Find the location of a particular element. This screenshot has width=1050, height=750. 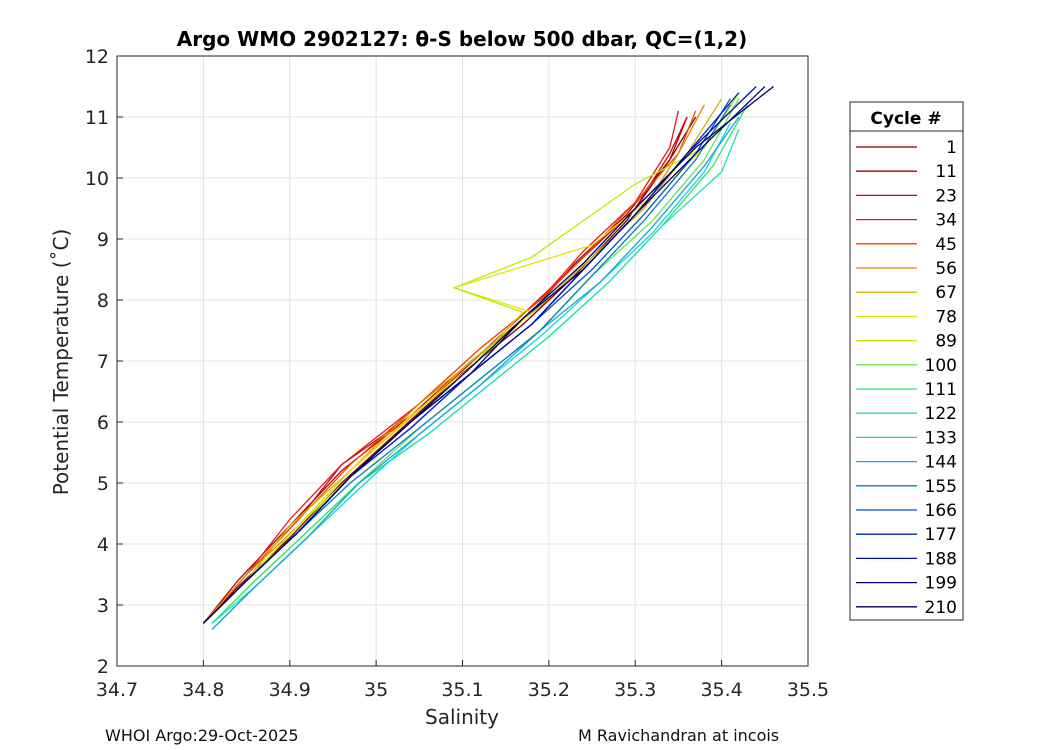

footer-left: WHOI Argo:29-Oct-2025 is located at coordinates (202, 735).